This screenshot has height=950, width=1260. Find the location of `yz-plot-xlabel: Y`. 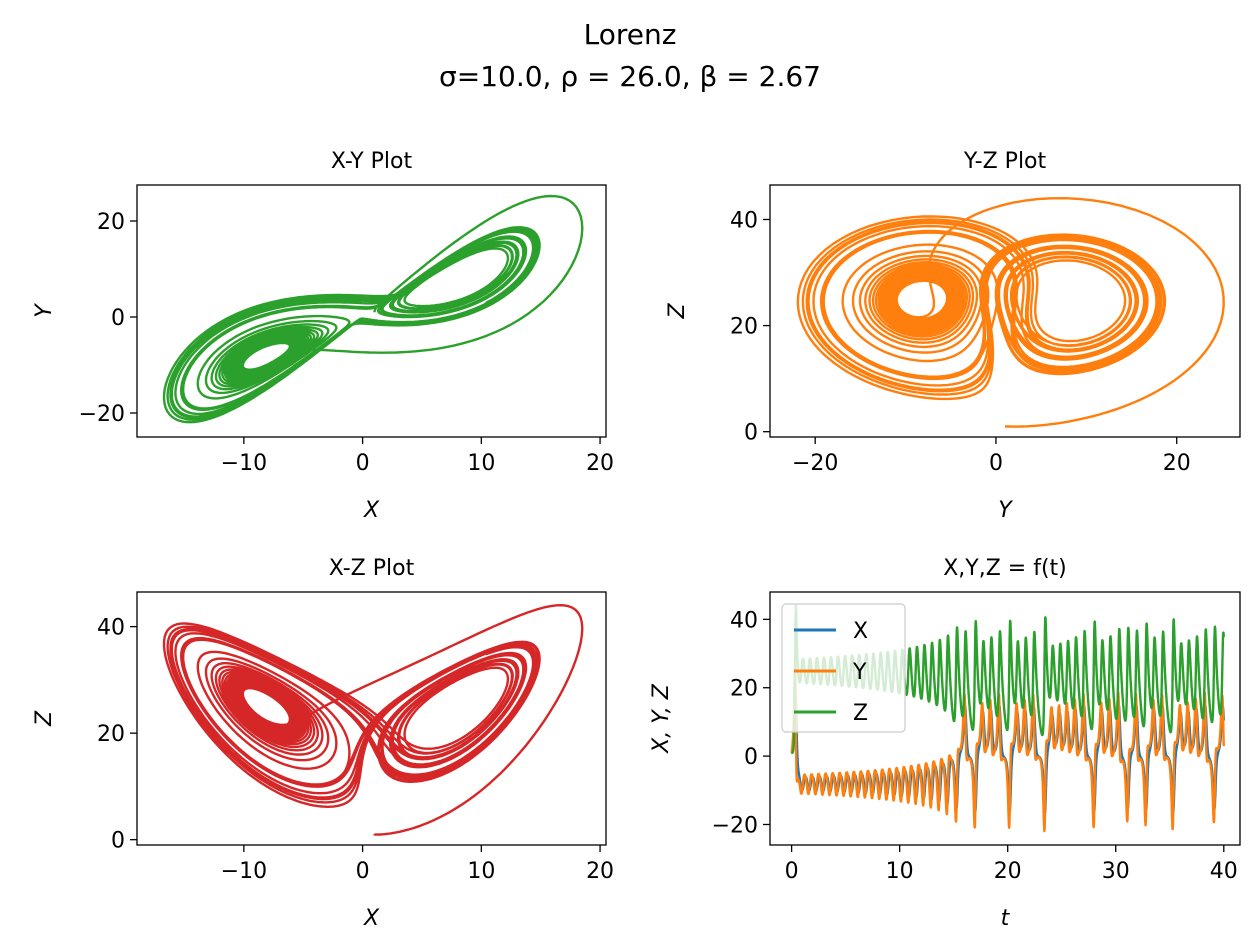

yz-plot-xlabel: Y is located at coordinates (1005, 510).